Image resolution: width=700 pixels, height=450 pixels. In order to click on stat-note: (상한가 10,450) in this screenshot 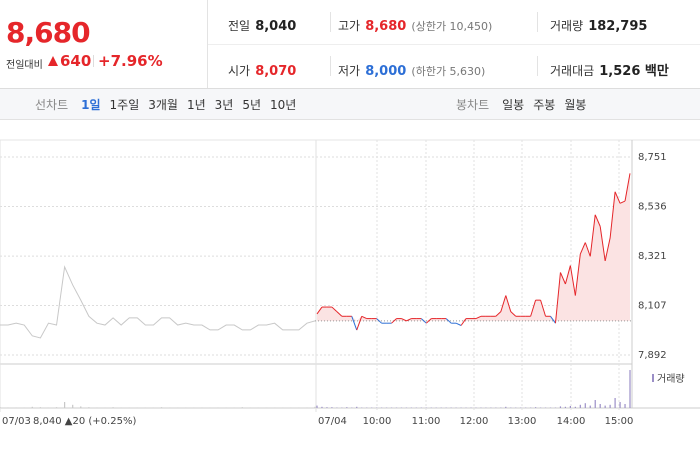, I will do `click(452, 26)`.